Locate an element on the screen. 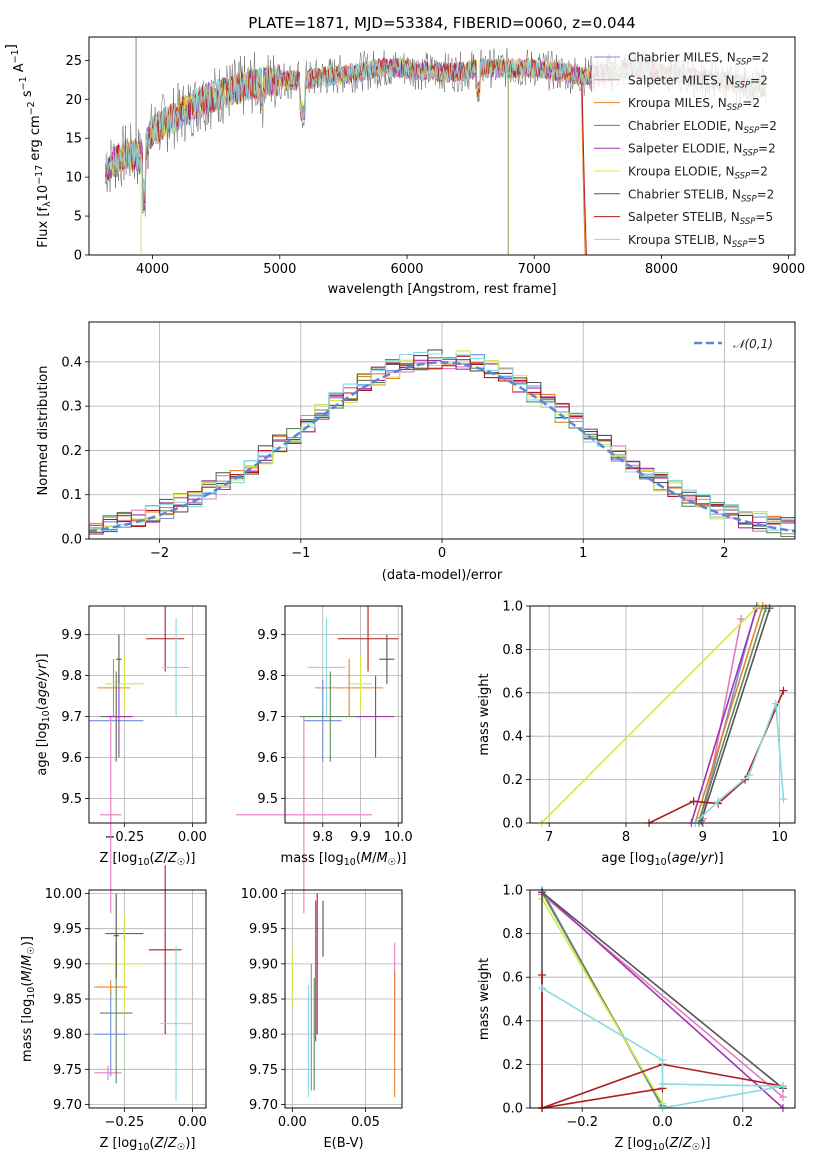 The height and width of the screenshot is (1170, 819). y-tick-label: 20 is located at coordinates (73, 100).